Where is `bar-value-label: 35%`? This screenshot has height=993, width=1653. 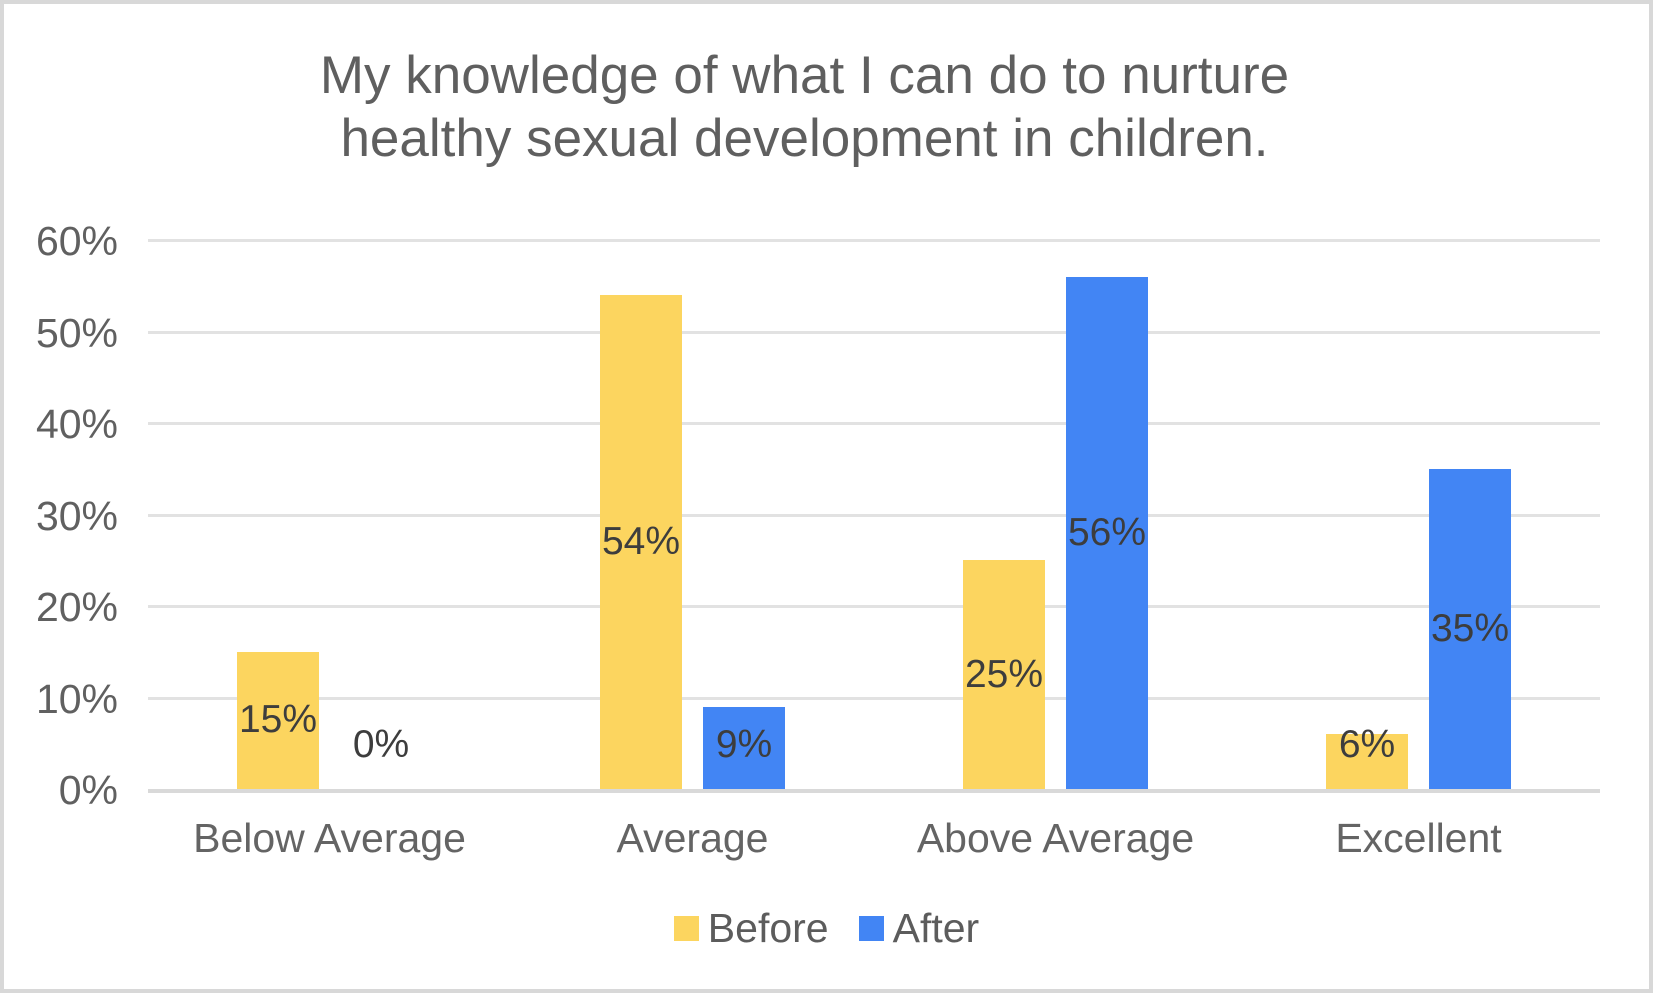
bar-value-label: 35% is located at coordinates (1470, 628).